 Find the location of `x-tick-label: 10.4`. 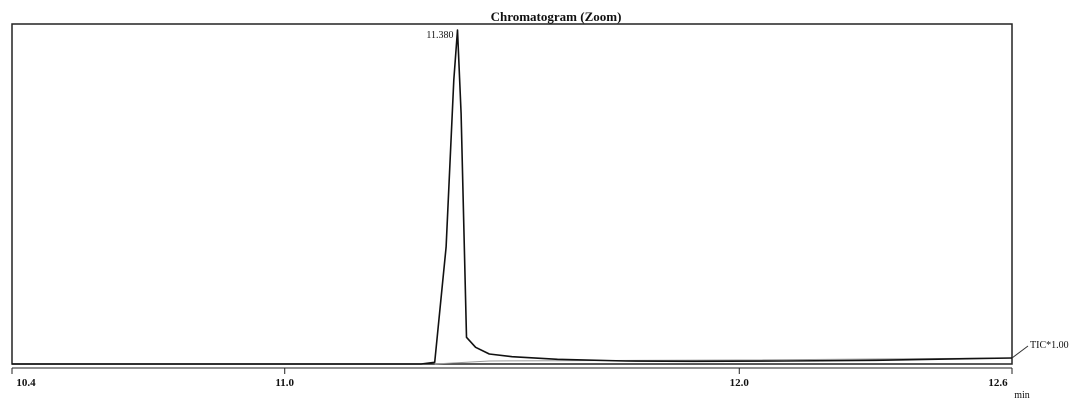

x-tick-label: 10.4 is located at coordinates (26, 383).